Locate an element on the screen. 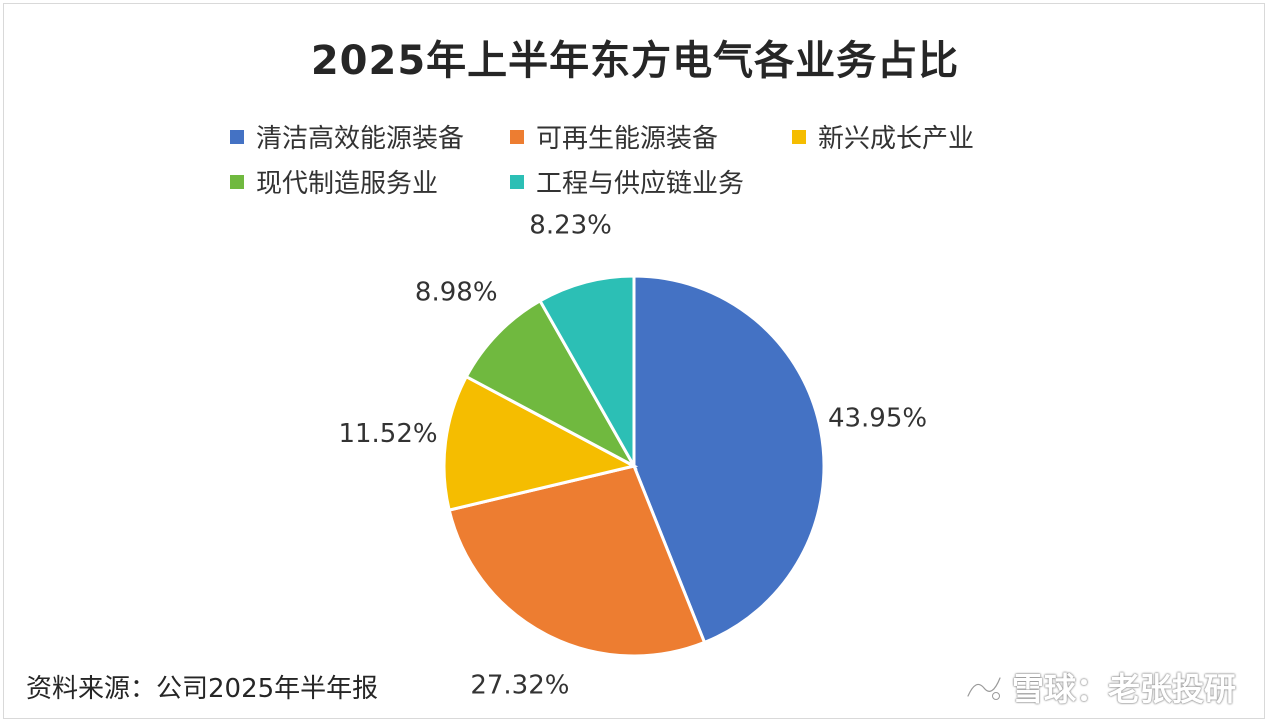  pie-slice-services is located at coordinates (551, 384).